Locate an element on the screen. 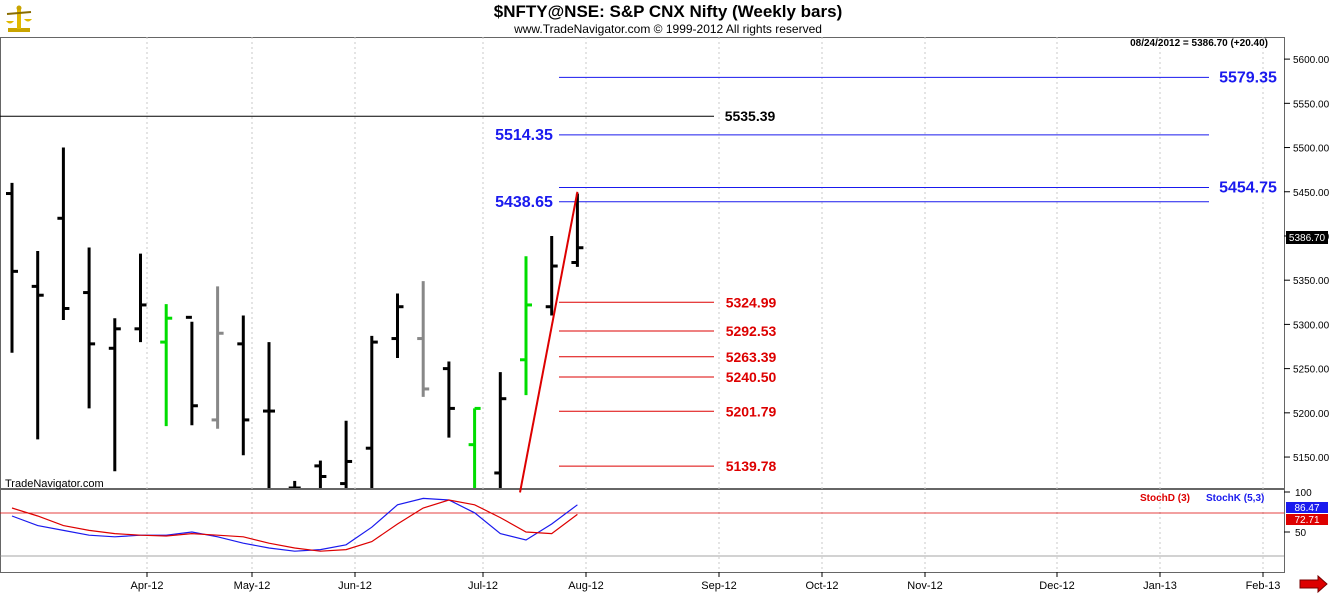 The width and height of the screenshot is (1336, 594). level-label-5263.39: 5263.39 is located at coordinates (751, 357).